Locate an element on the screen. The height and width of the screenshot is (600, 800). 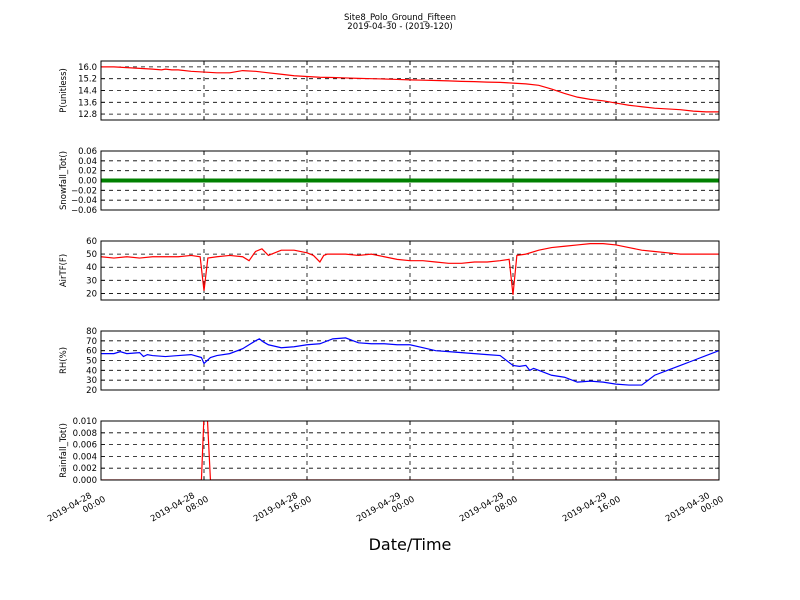
y-tick-label: 70 is located at coordinates (91, 342).